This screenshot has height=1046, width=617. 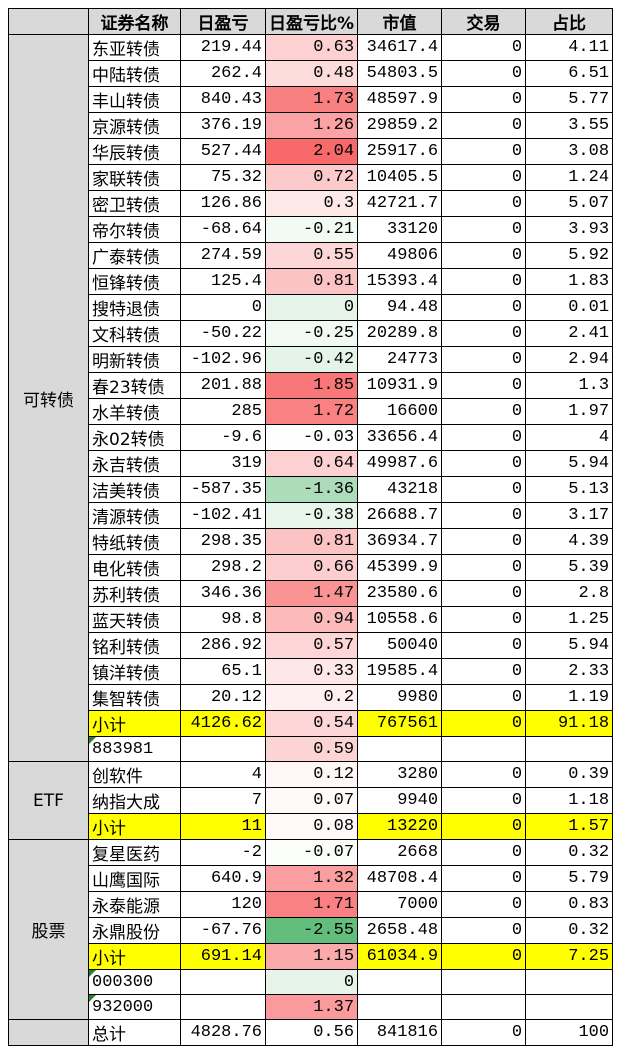 I want to click on cell-market-value: 10931.9, so click(x=400, y=385).